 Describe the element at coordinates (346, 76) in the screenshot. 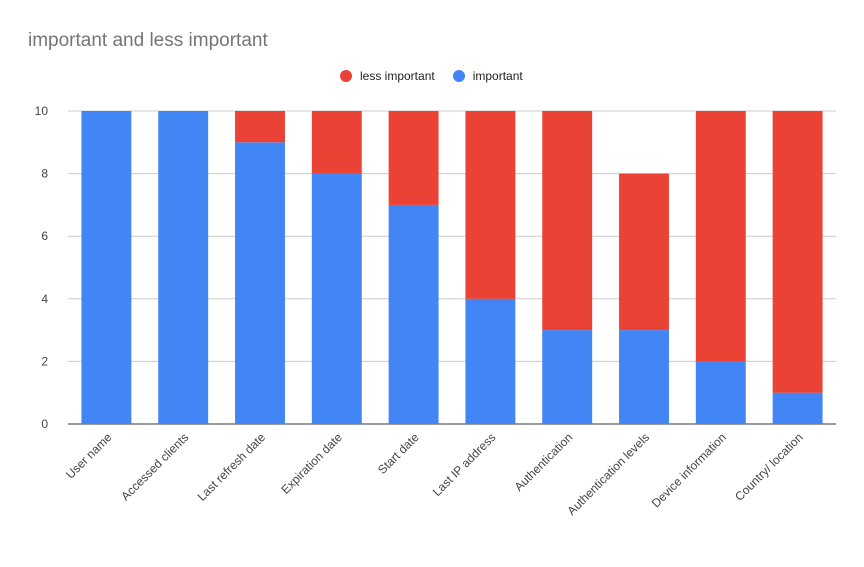

I see `legend-swatch-less-important` at that location.